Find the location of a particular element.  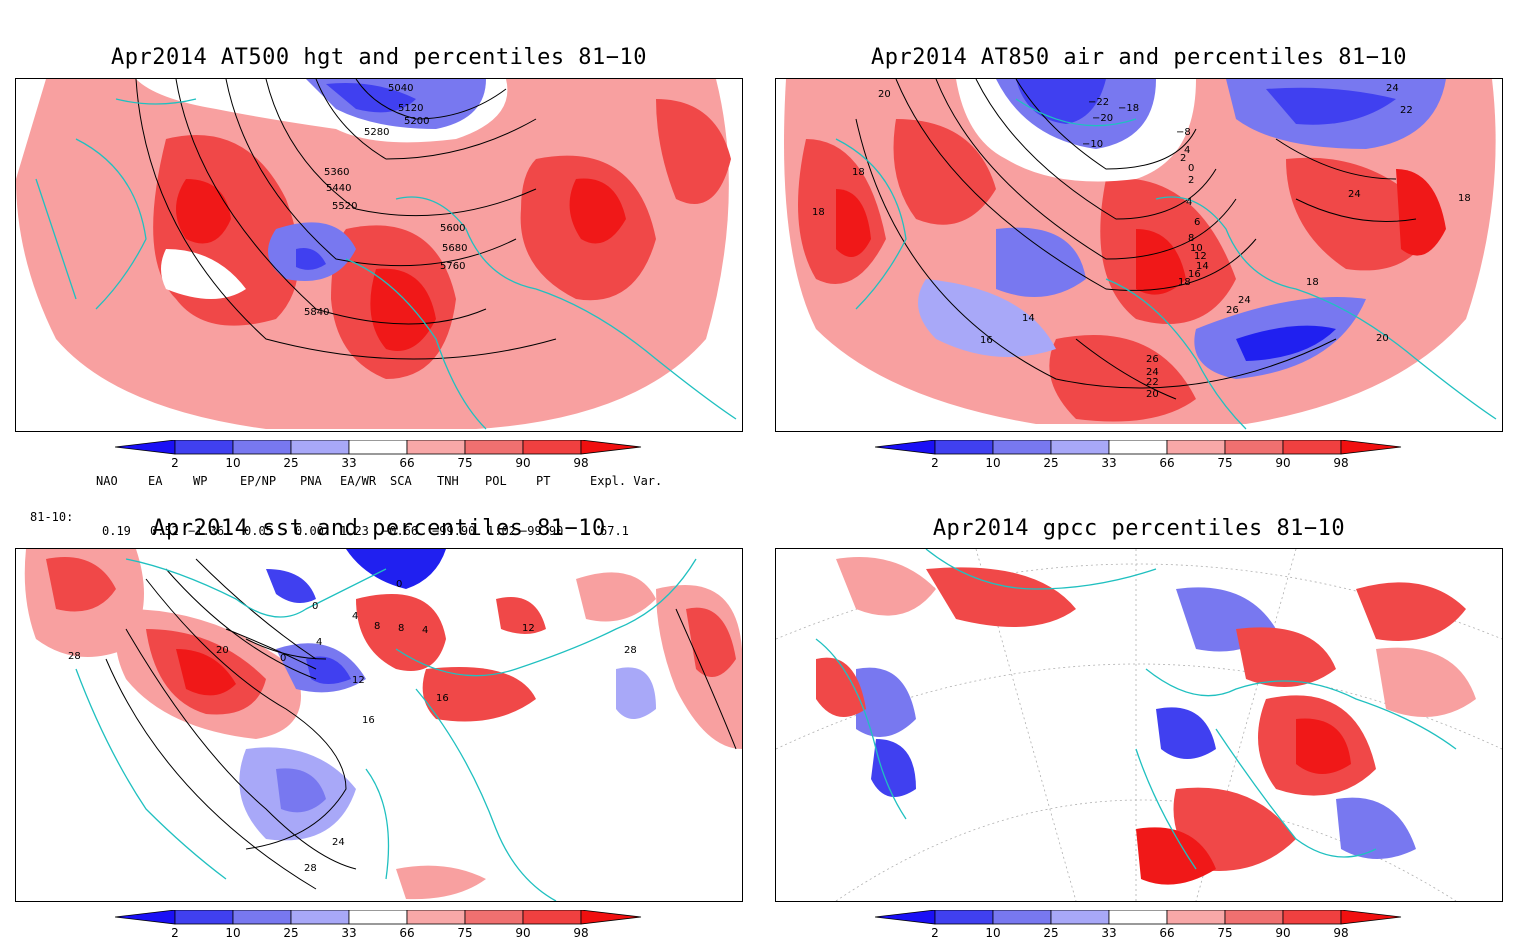

contour-label: 14 is located at coordinates (1028, 318).